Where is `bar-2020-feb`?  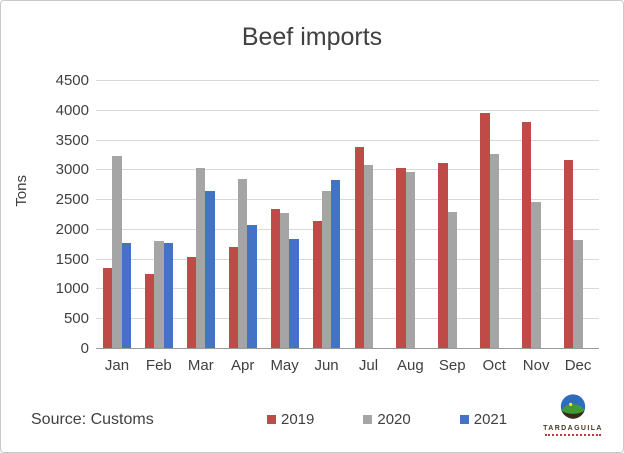
bar-2020-feb is located at coordinates (159, 294).